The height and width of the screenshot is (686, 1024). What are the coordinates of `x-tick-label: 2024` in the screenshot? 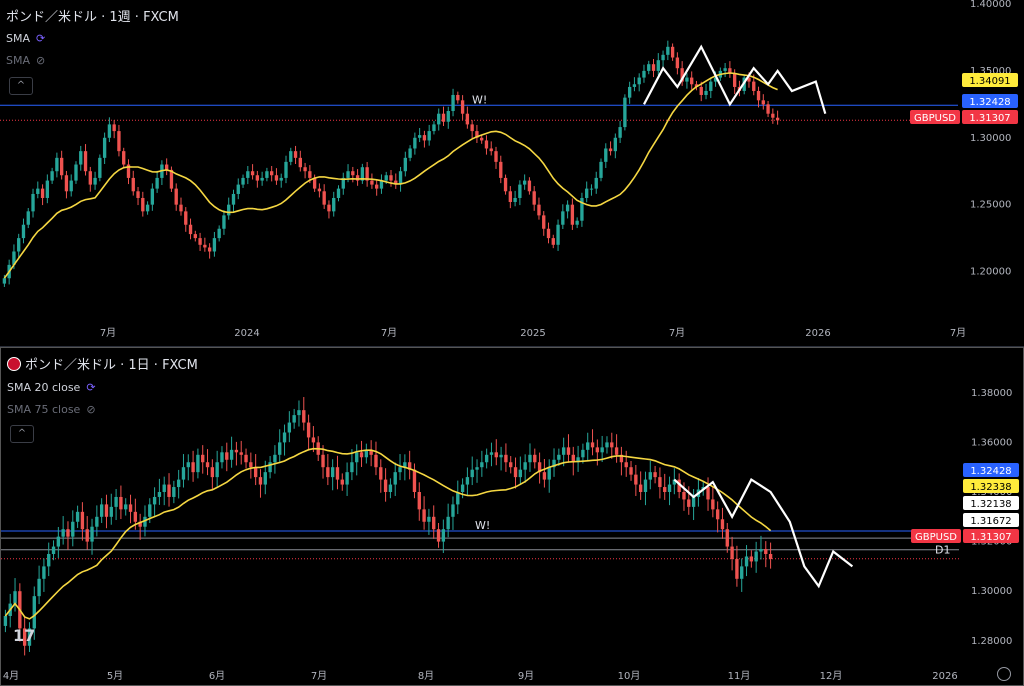 It's located at (246, 333).